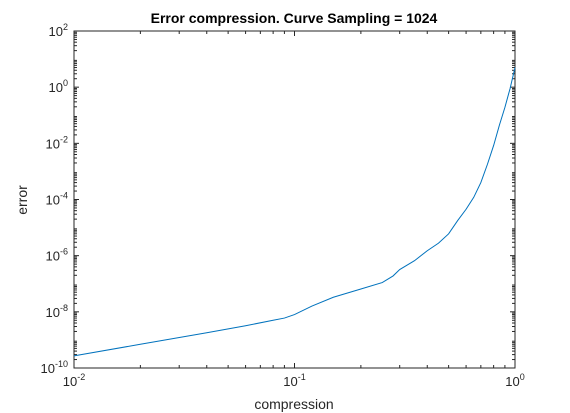 The height and width of the screenshot is (413, 570). Describe the element at coordinates (22, 200) in the screenshot. I see `y-axis-label: error` at that location.